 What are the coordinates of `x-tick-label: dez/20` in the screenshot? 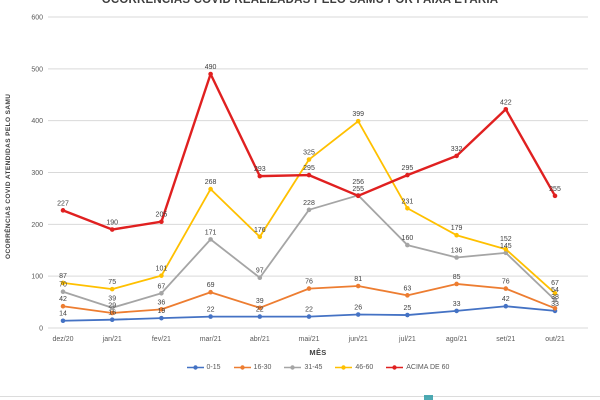 It's located at (62, 339).